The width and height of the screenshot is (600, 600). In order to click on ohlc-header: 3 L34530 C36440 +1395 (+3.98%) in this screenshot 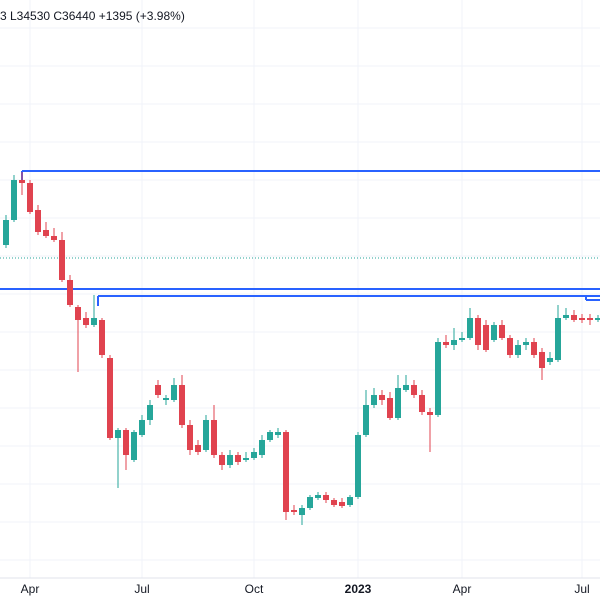, I will do `click(92, 16)`.